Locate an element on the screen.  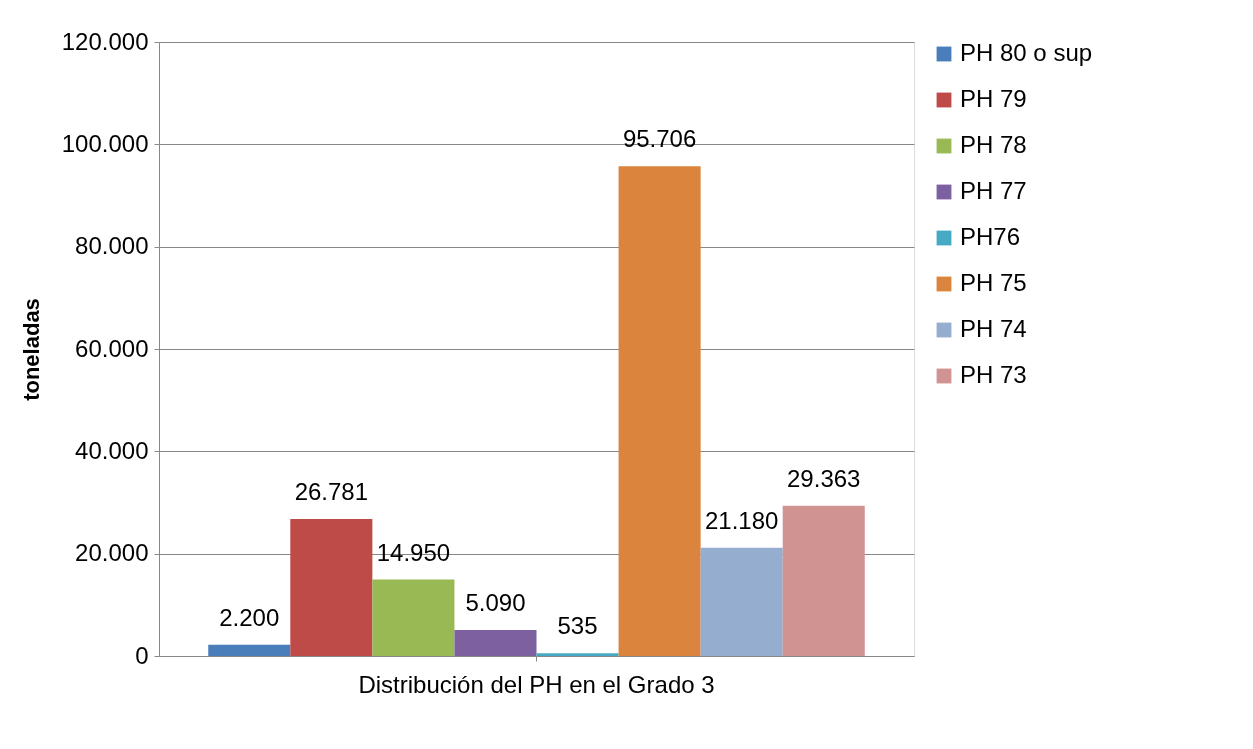
data-label: 95.706 is located at coordinates (659, 139).